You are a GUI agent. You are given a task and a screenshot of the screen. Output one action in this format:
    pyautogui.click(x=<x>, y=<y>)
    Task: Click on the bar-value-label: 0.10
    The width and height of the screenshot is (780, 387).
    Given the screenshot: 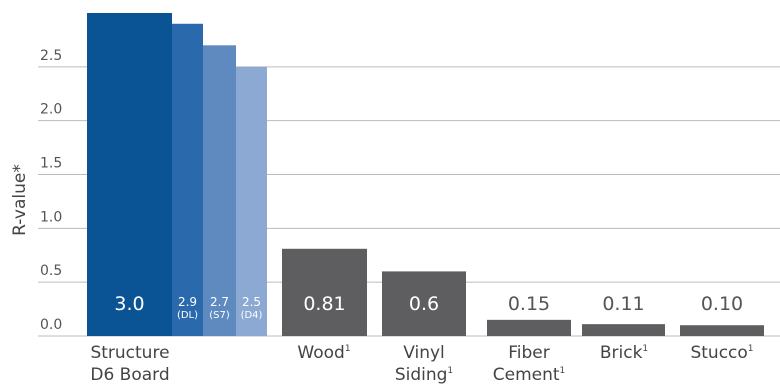 What is the action you would take?
    pyautogui.click(x=722, y=304)
    